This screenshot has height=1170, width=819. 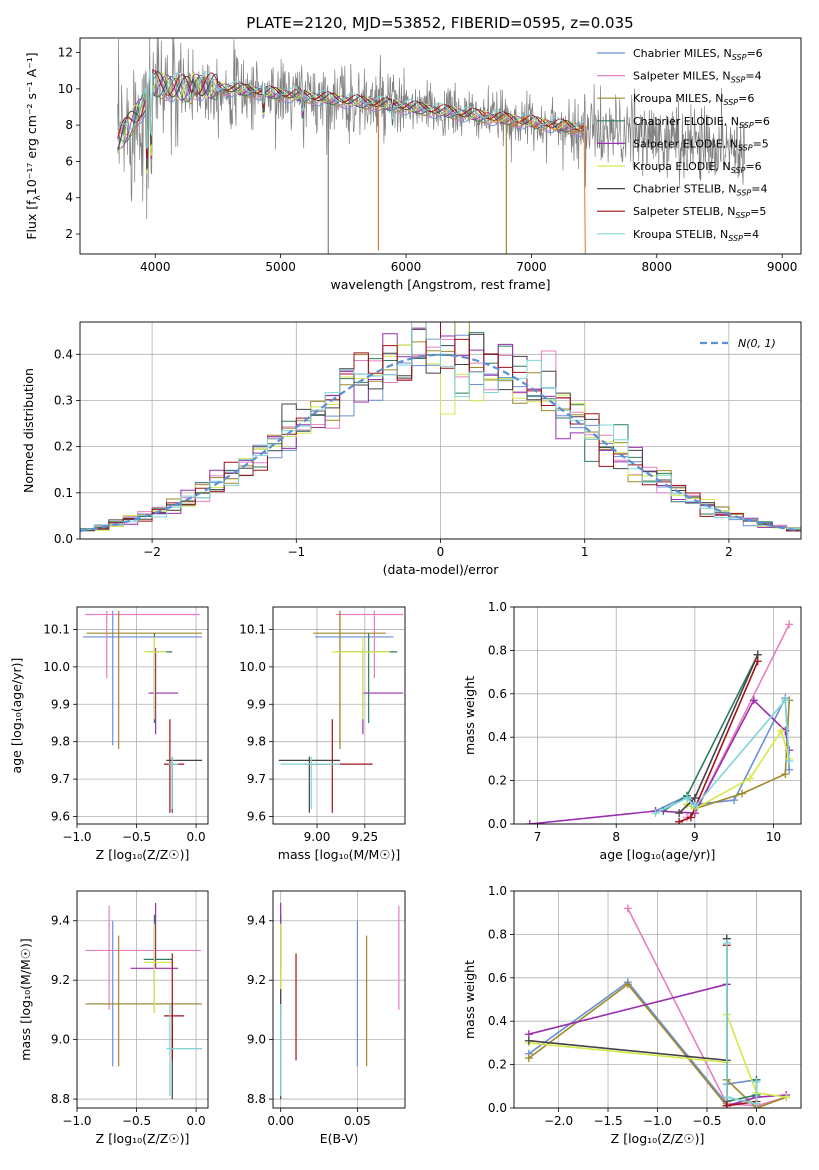 What do you see at coordinates (256, 704) in the screenshot?
I see `y-tick-label: 9.9` at bounding box center [256, 704].